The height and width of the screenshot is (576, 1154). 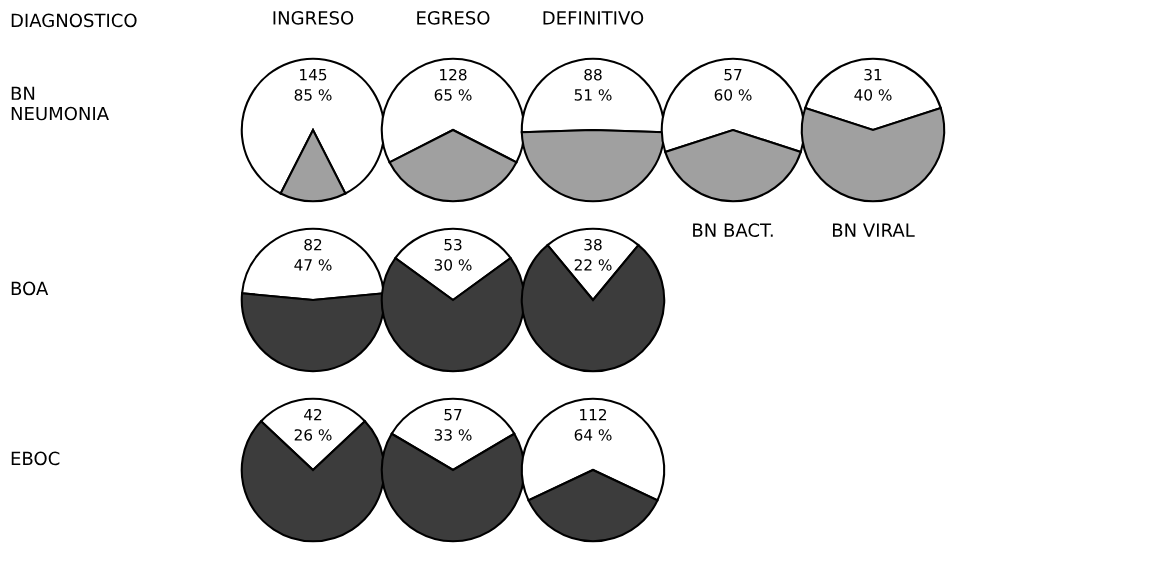 What do you see at coordinates (313, 244) in the screenshot?
I see `text: 82` at bounding box center [313, 244].